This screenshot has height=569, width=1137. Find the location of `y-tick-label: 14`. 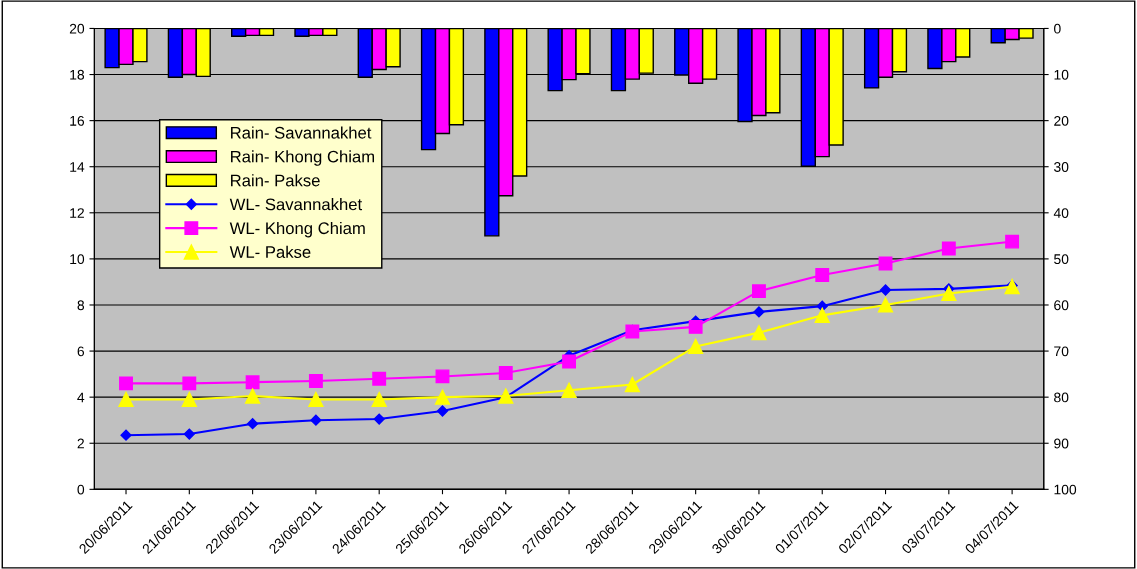

y-tick-label: 14 is located at coordinates (77, 167).